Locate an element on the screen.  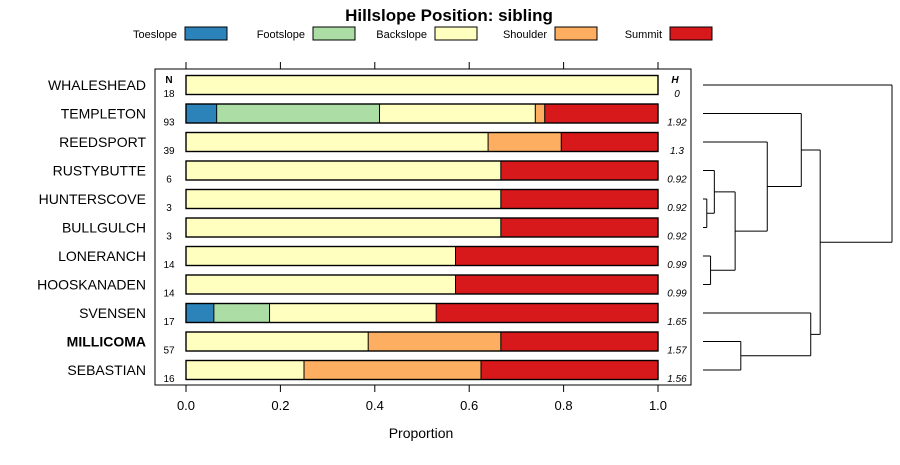
bar-templeton-footslope is located at coordinates (298, 113).